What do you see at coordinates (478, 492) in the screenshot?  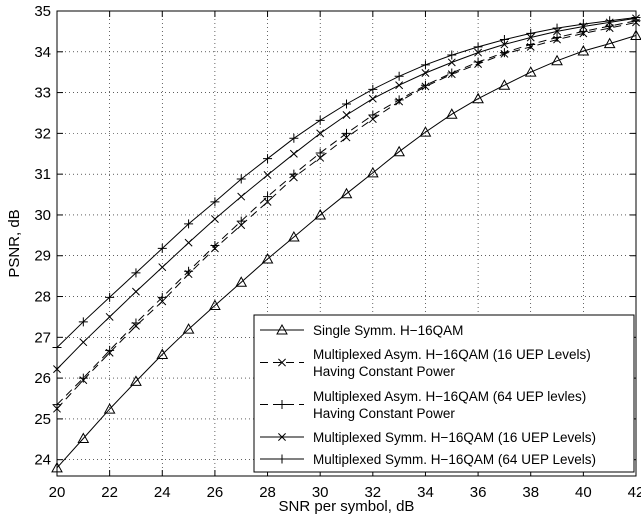 I see `x-tick-label: 36` at bounding box center [478, 492].